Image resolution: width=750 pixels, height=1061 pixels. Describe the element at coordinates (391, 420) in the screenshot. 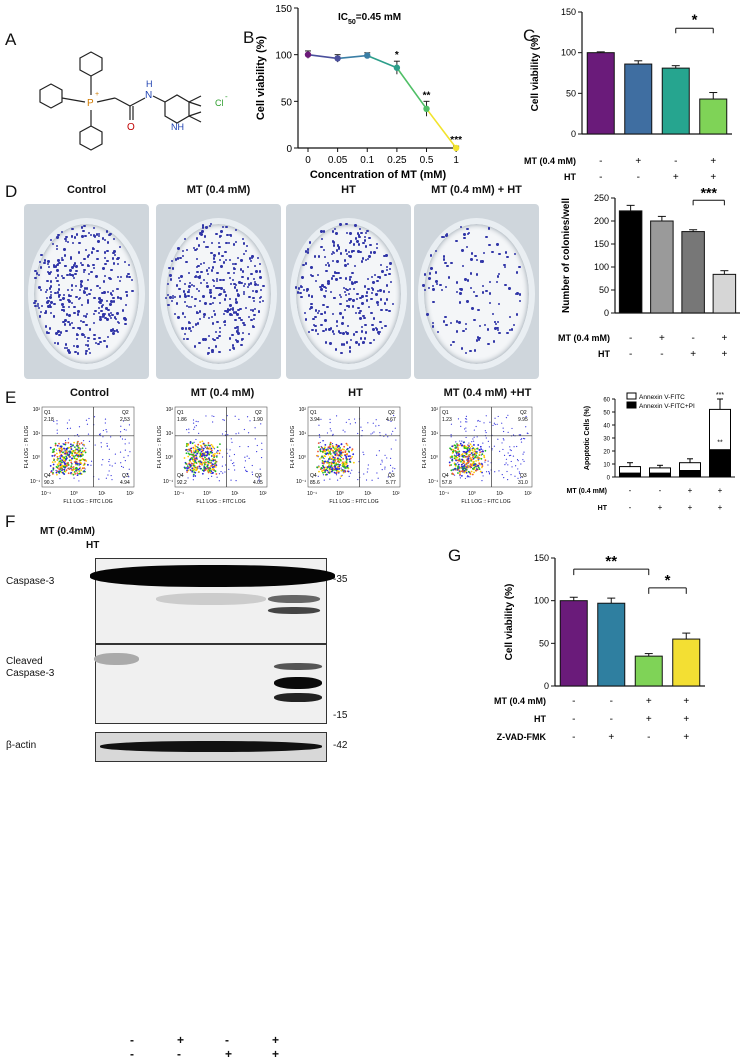

I see `quadrant-value: 4.67` at that location.